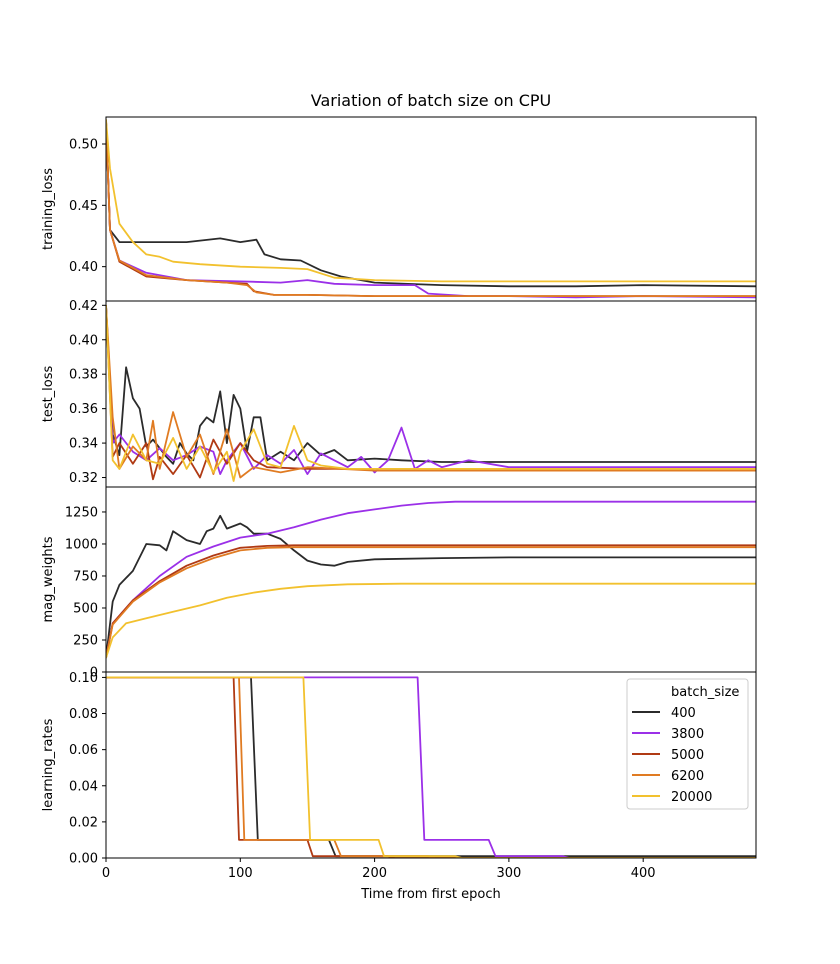 Image resolution: width=840 pixels, height=964 pixels. What do you see at coordinates (508, 873) in the screenshot?
I see `x-tick-label: 300` at bounding box center [508, 873].